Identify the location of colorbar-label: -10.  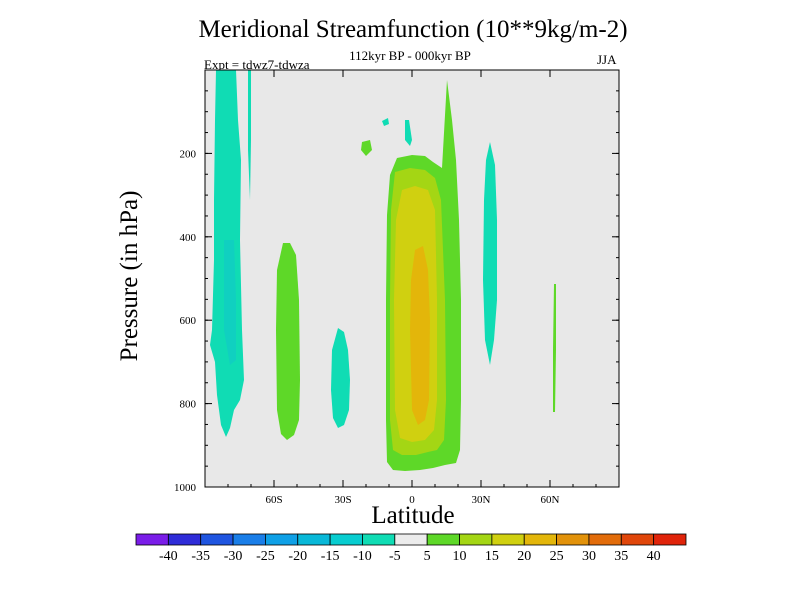
(362, 556).